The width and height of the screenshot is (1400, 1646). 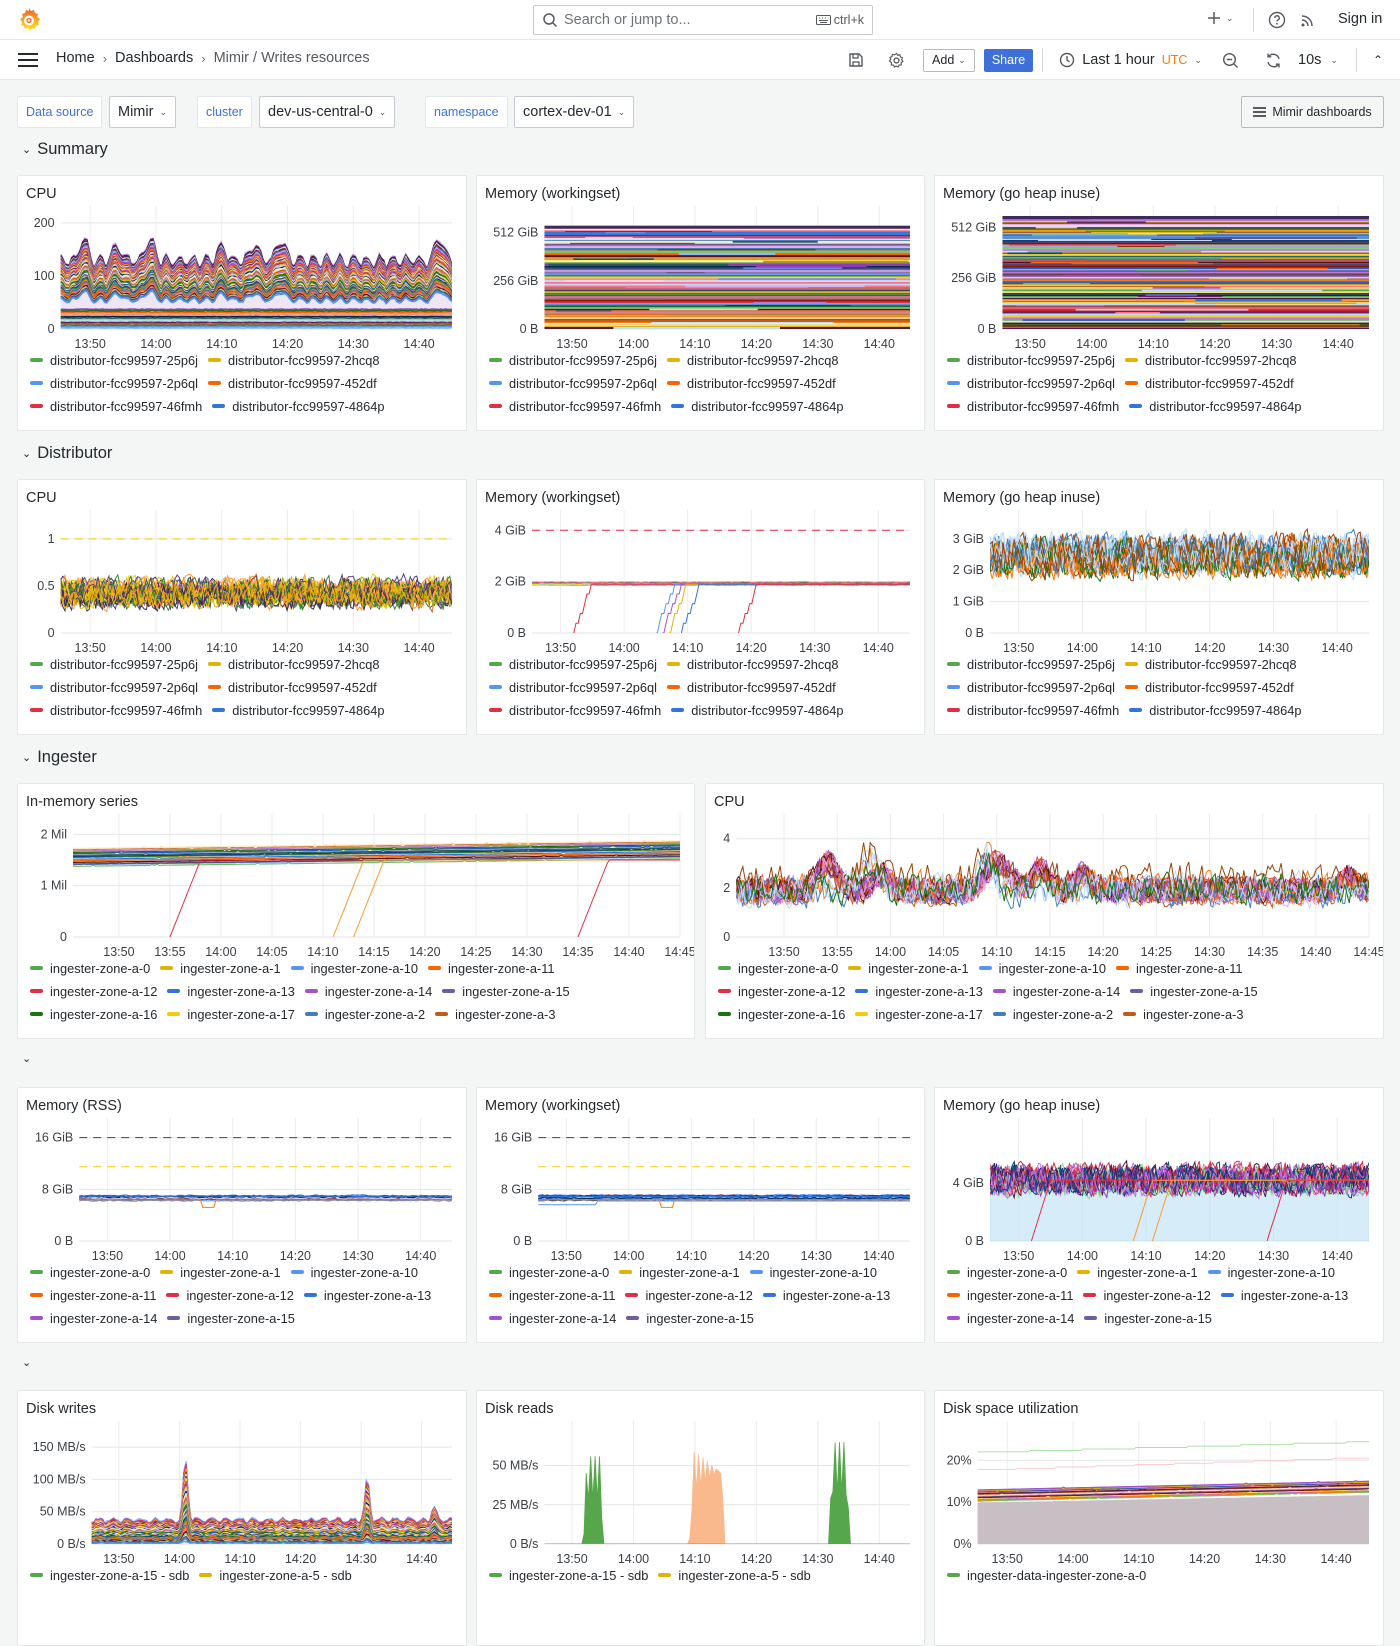 What do you see at coordinates (242, 568) in the screenshot?
I see `chart-canvas: 13:50 14:00 14:10 14:20 14:30 14:40 0 0.5 1` at bounding box center [242, 568].